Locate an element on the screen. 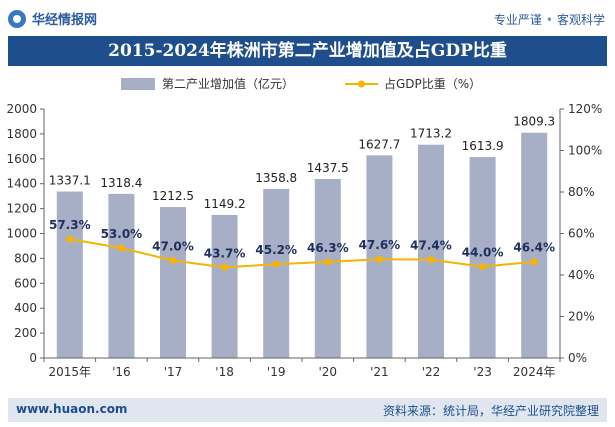  legend-bar-label: 第二产业增加值（亿元） is located at coordinates (228, 83).